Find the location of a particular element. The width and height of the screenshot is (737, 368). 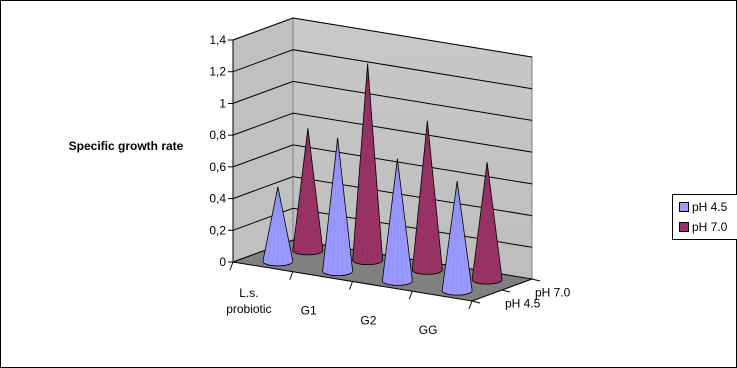

x-category-label: L.s. probiotic is located at coordinates (248, 301).